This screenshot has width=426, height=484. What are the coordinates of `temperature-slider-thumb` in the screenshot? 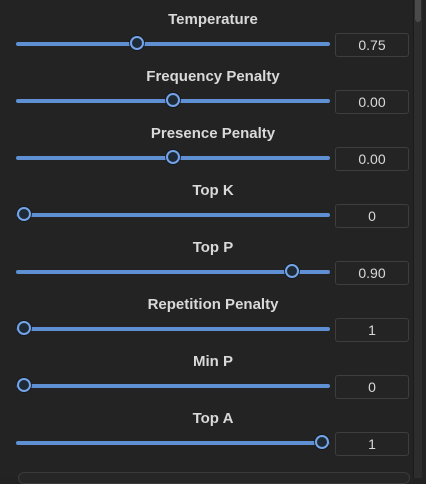 It's located at (137, 43).